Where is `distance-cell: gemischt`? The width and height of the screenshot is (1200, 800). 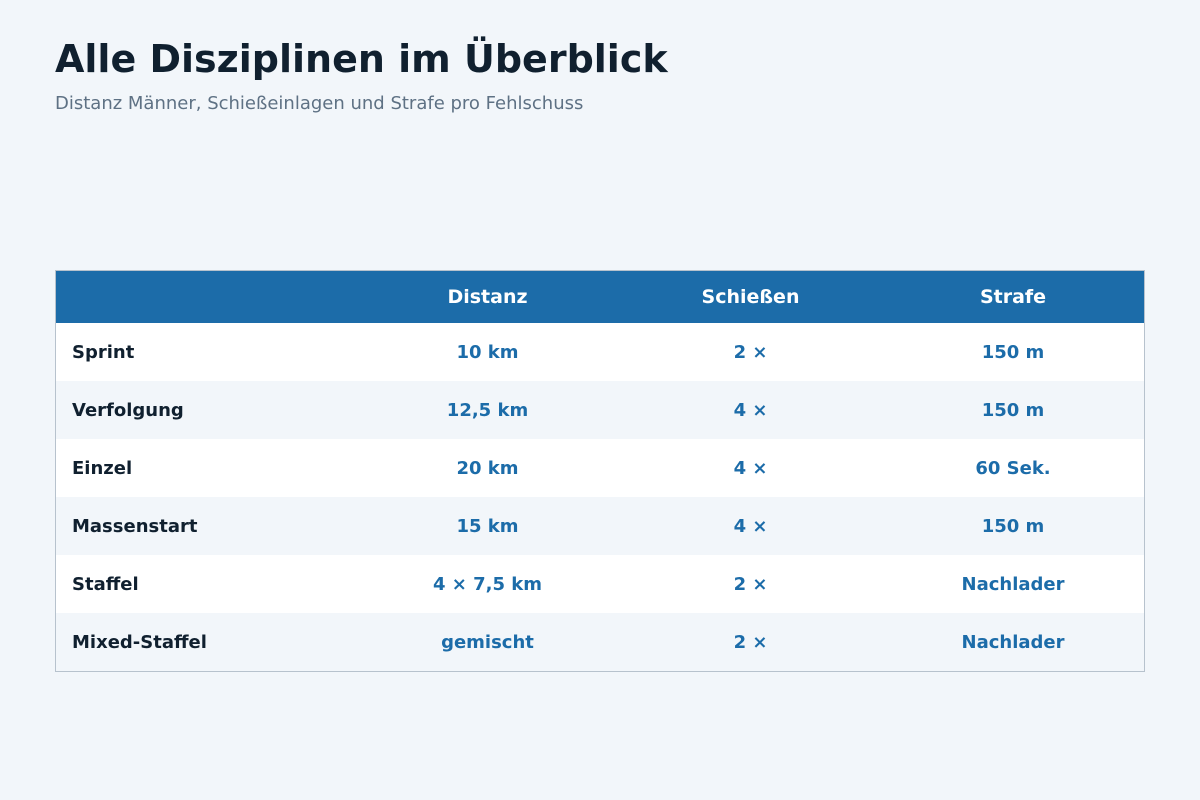
distance-cell: gemischt is located at coordinates (487, 642).